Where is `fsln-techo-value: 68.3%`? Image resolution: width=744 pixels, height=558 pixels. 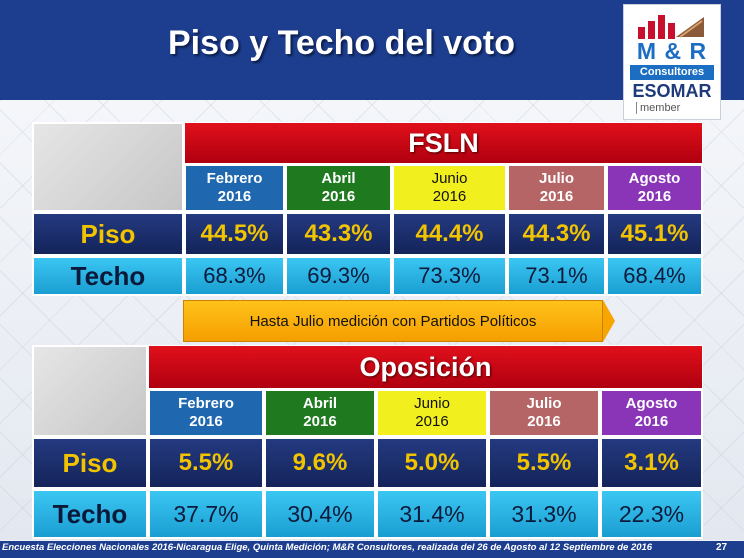
fsln-techo-value: 68.3% is located at coordinates (234, 276).